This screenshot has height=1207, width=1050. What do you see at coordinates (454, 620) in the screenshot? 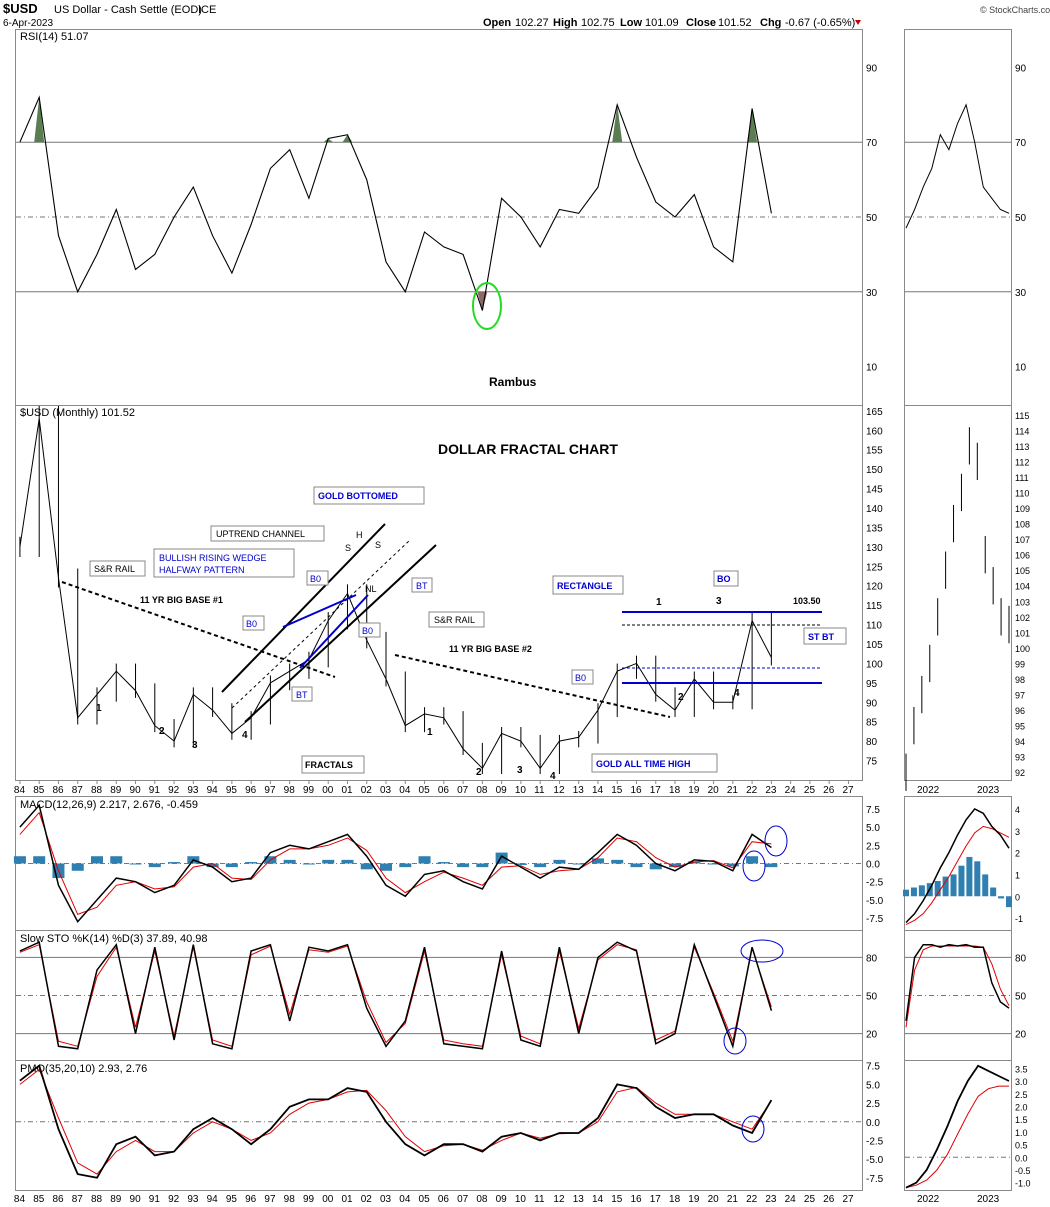
I see `sr-rail-2-label: S&R RAIL` at bounding box center [454, 620].